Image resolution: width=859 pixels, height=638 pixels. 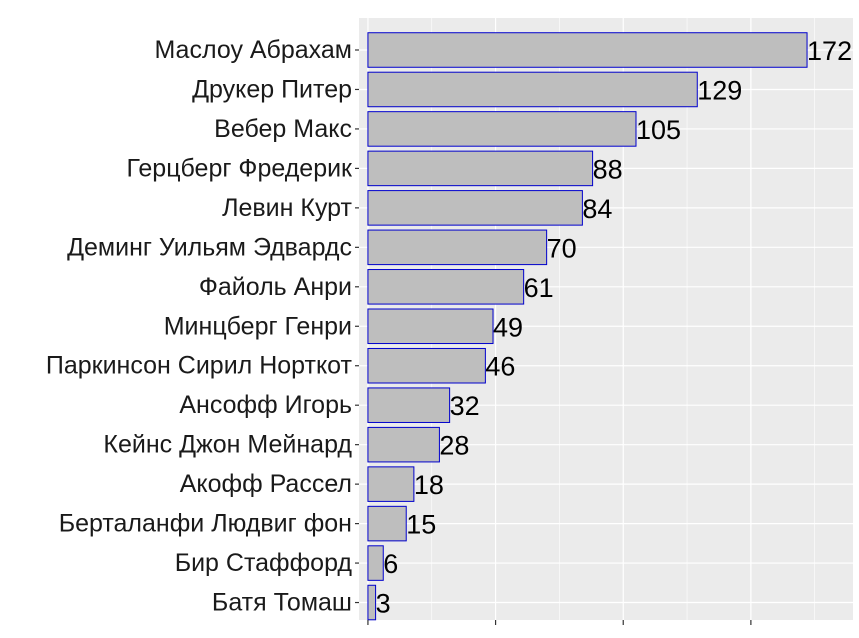 What do you see at coordinates (429, 485) in the screenshot?
I see `value-label: 18` at bounding box center [429, 485].